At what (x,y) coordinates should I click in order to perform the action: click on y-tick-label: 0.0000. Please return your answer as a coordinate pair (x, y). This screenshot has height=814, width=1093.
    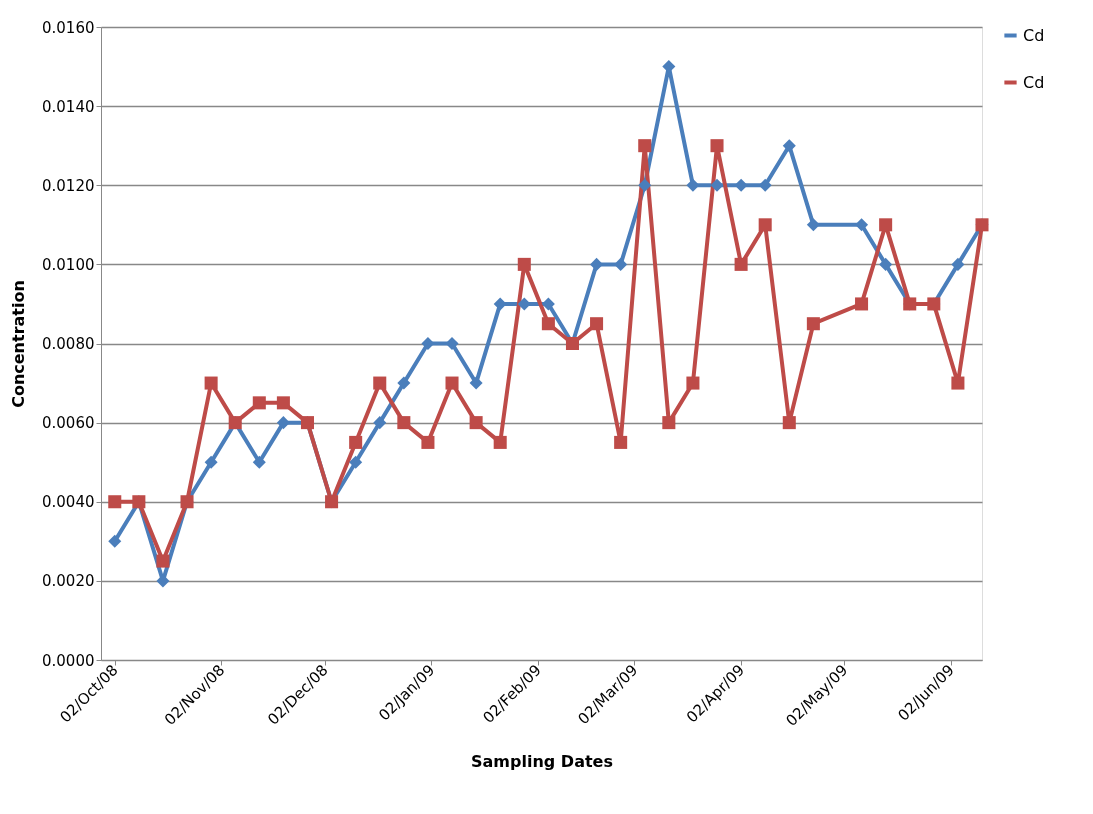
    Looking at the image, I should click on (68, 660).